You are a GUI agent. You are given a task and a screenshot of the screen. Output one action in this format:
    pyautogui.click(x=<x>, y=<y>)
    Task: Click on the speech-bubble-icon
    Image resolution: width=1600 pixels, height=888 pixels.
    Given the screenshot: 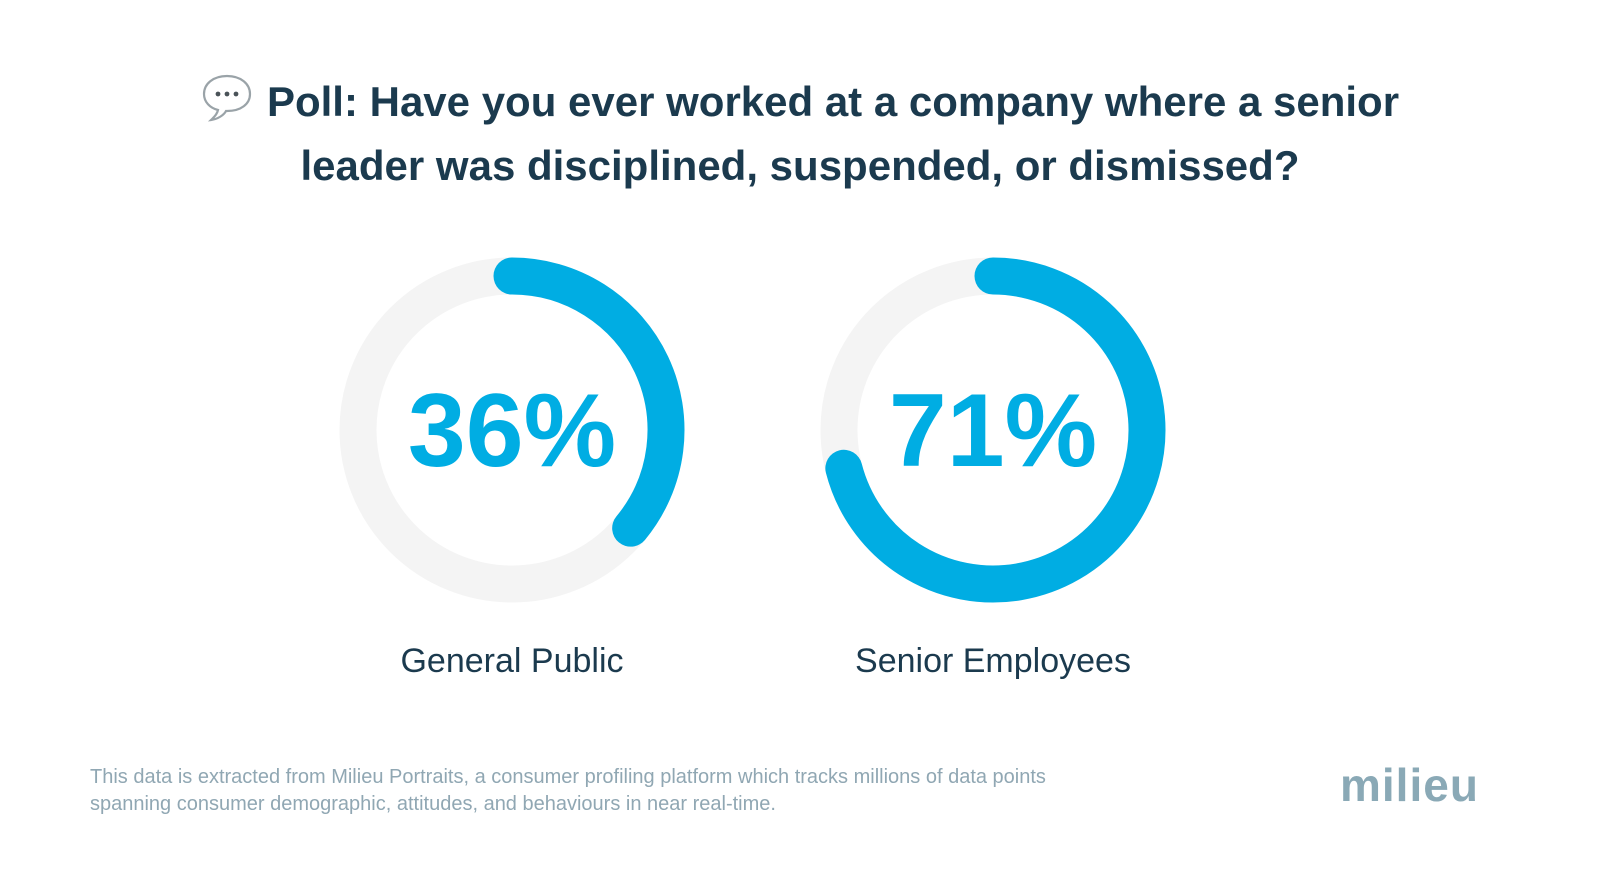 What is the action you would take?
    pyautogui.click(x=227, y=104)
    